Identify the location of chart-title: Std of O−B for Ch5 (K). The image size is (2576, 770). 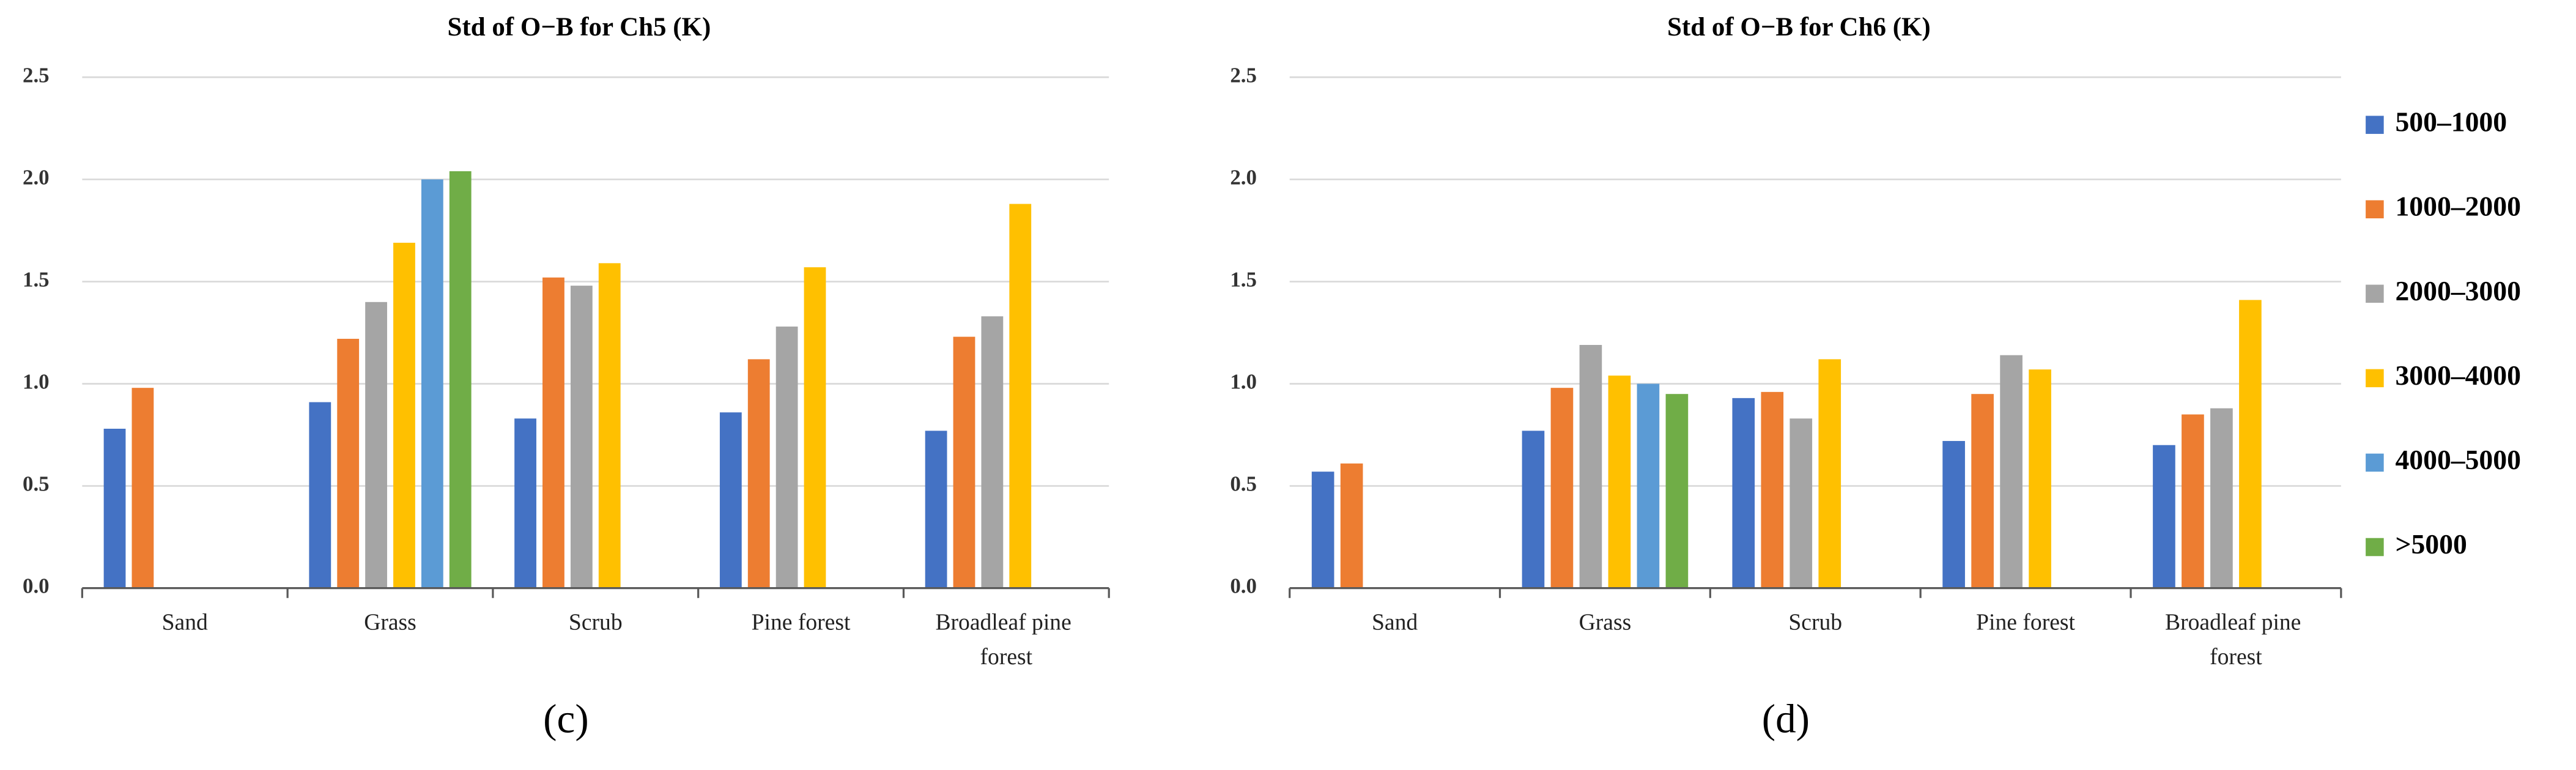
(579, 27).